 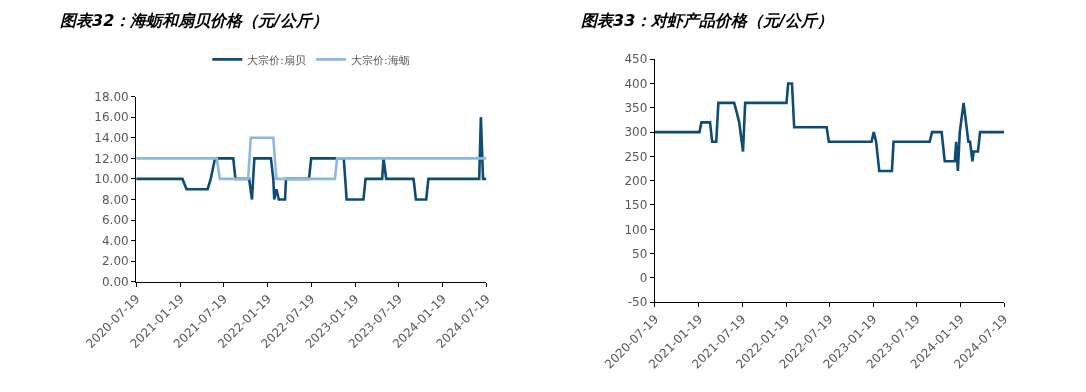 What do you see at coordinates (640, 253) in the screenshot?
I see `y-tick-label: 50` at bounding box center [640, 253].